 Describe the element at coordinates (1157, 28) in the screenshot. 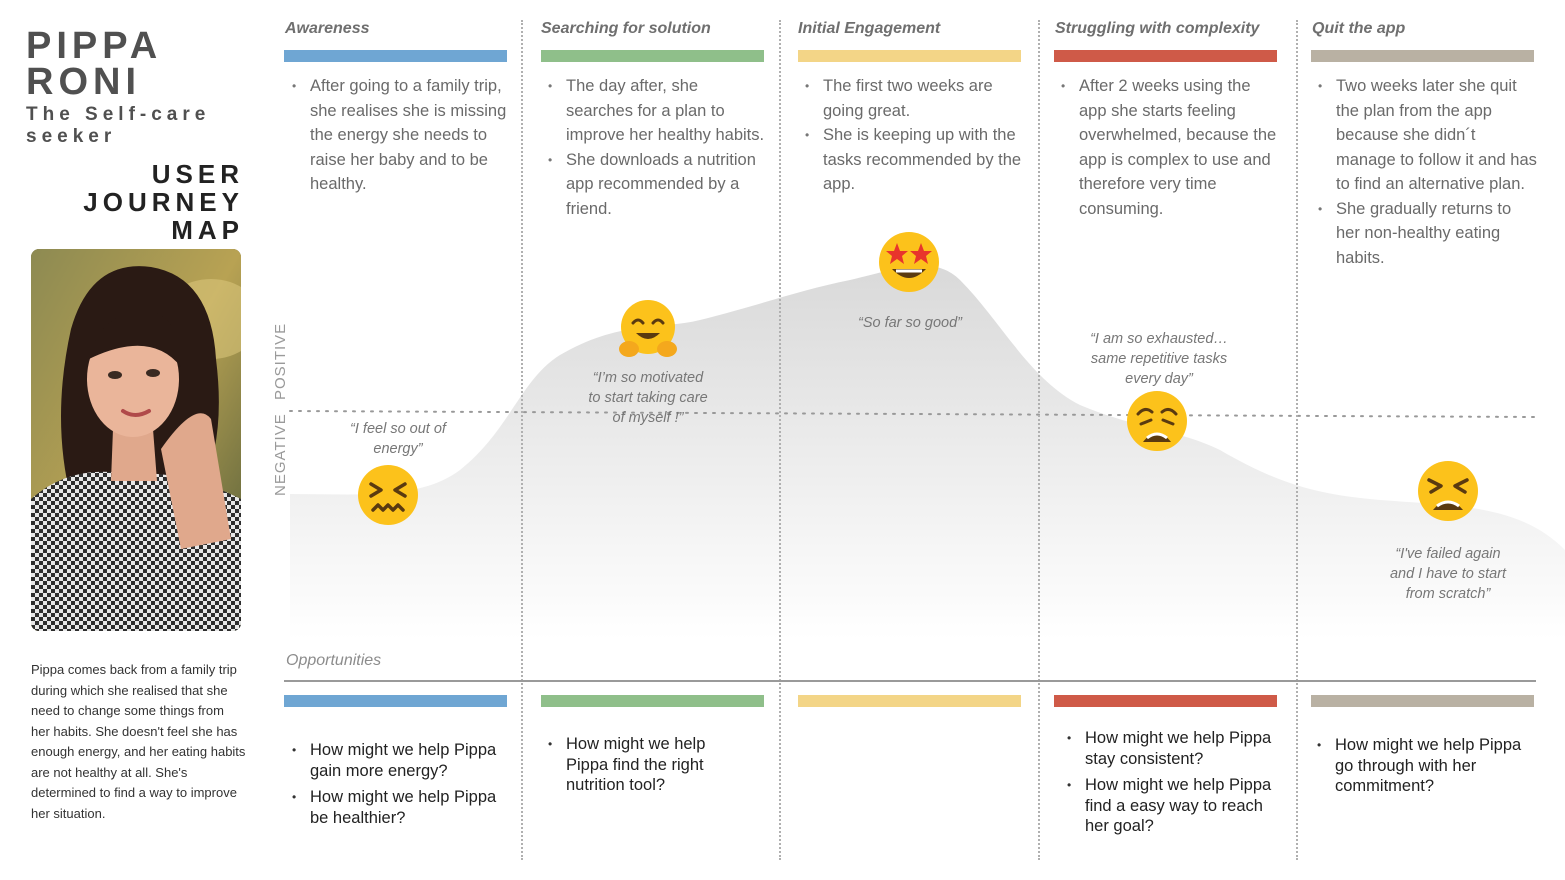

I see `stage-title-struggling: Struggling with complexity` at that location.